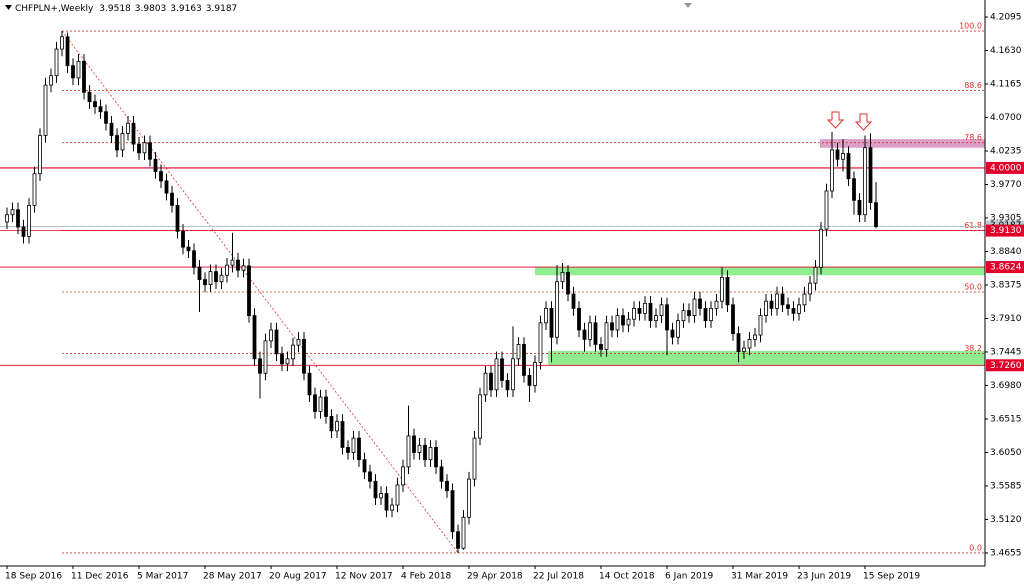  I want to click on y-tick-label: 3.5585, so click(1006, 486).